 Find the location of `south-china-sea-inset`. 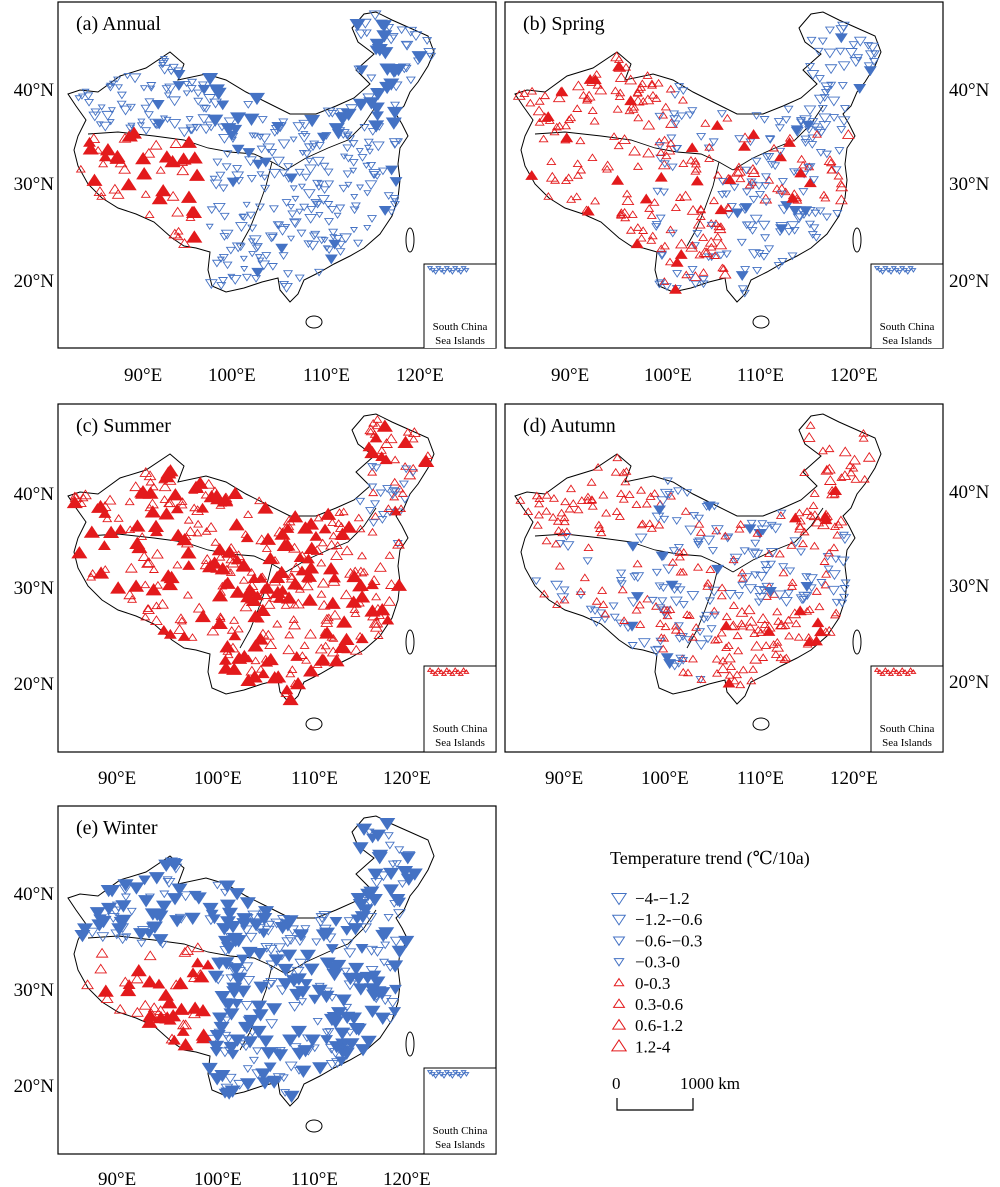

south-china-sea-inset is located at coordinates (459, 708).